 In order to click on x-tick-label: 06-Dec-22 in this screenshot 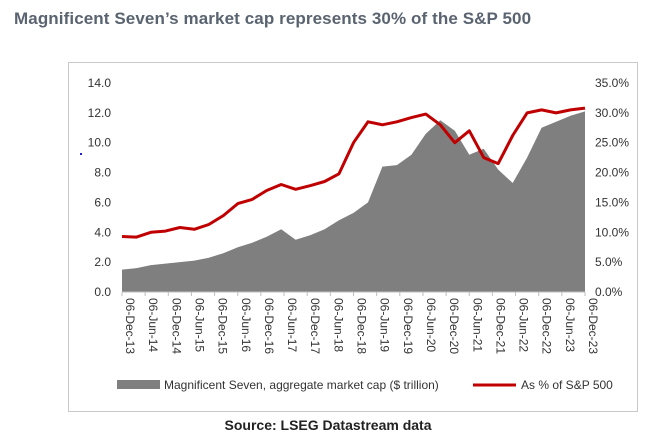, I will do `click(547, 326)`.